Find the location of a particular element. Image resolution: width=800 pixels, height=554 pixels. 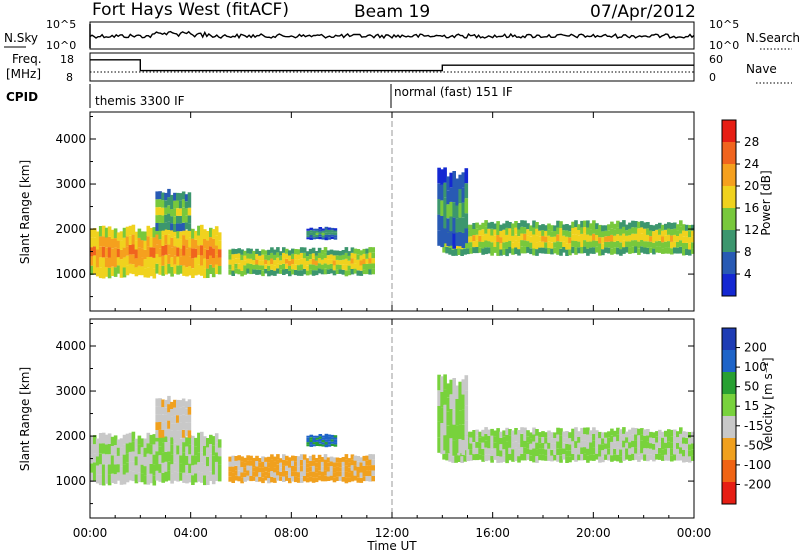

velocity-colorbar-frame is located at coordinates (729, 416).